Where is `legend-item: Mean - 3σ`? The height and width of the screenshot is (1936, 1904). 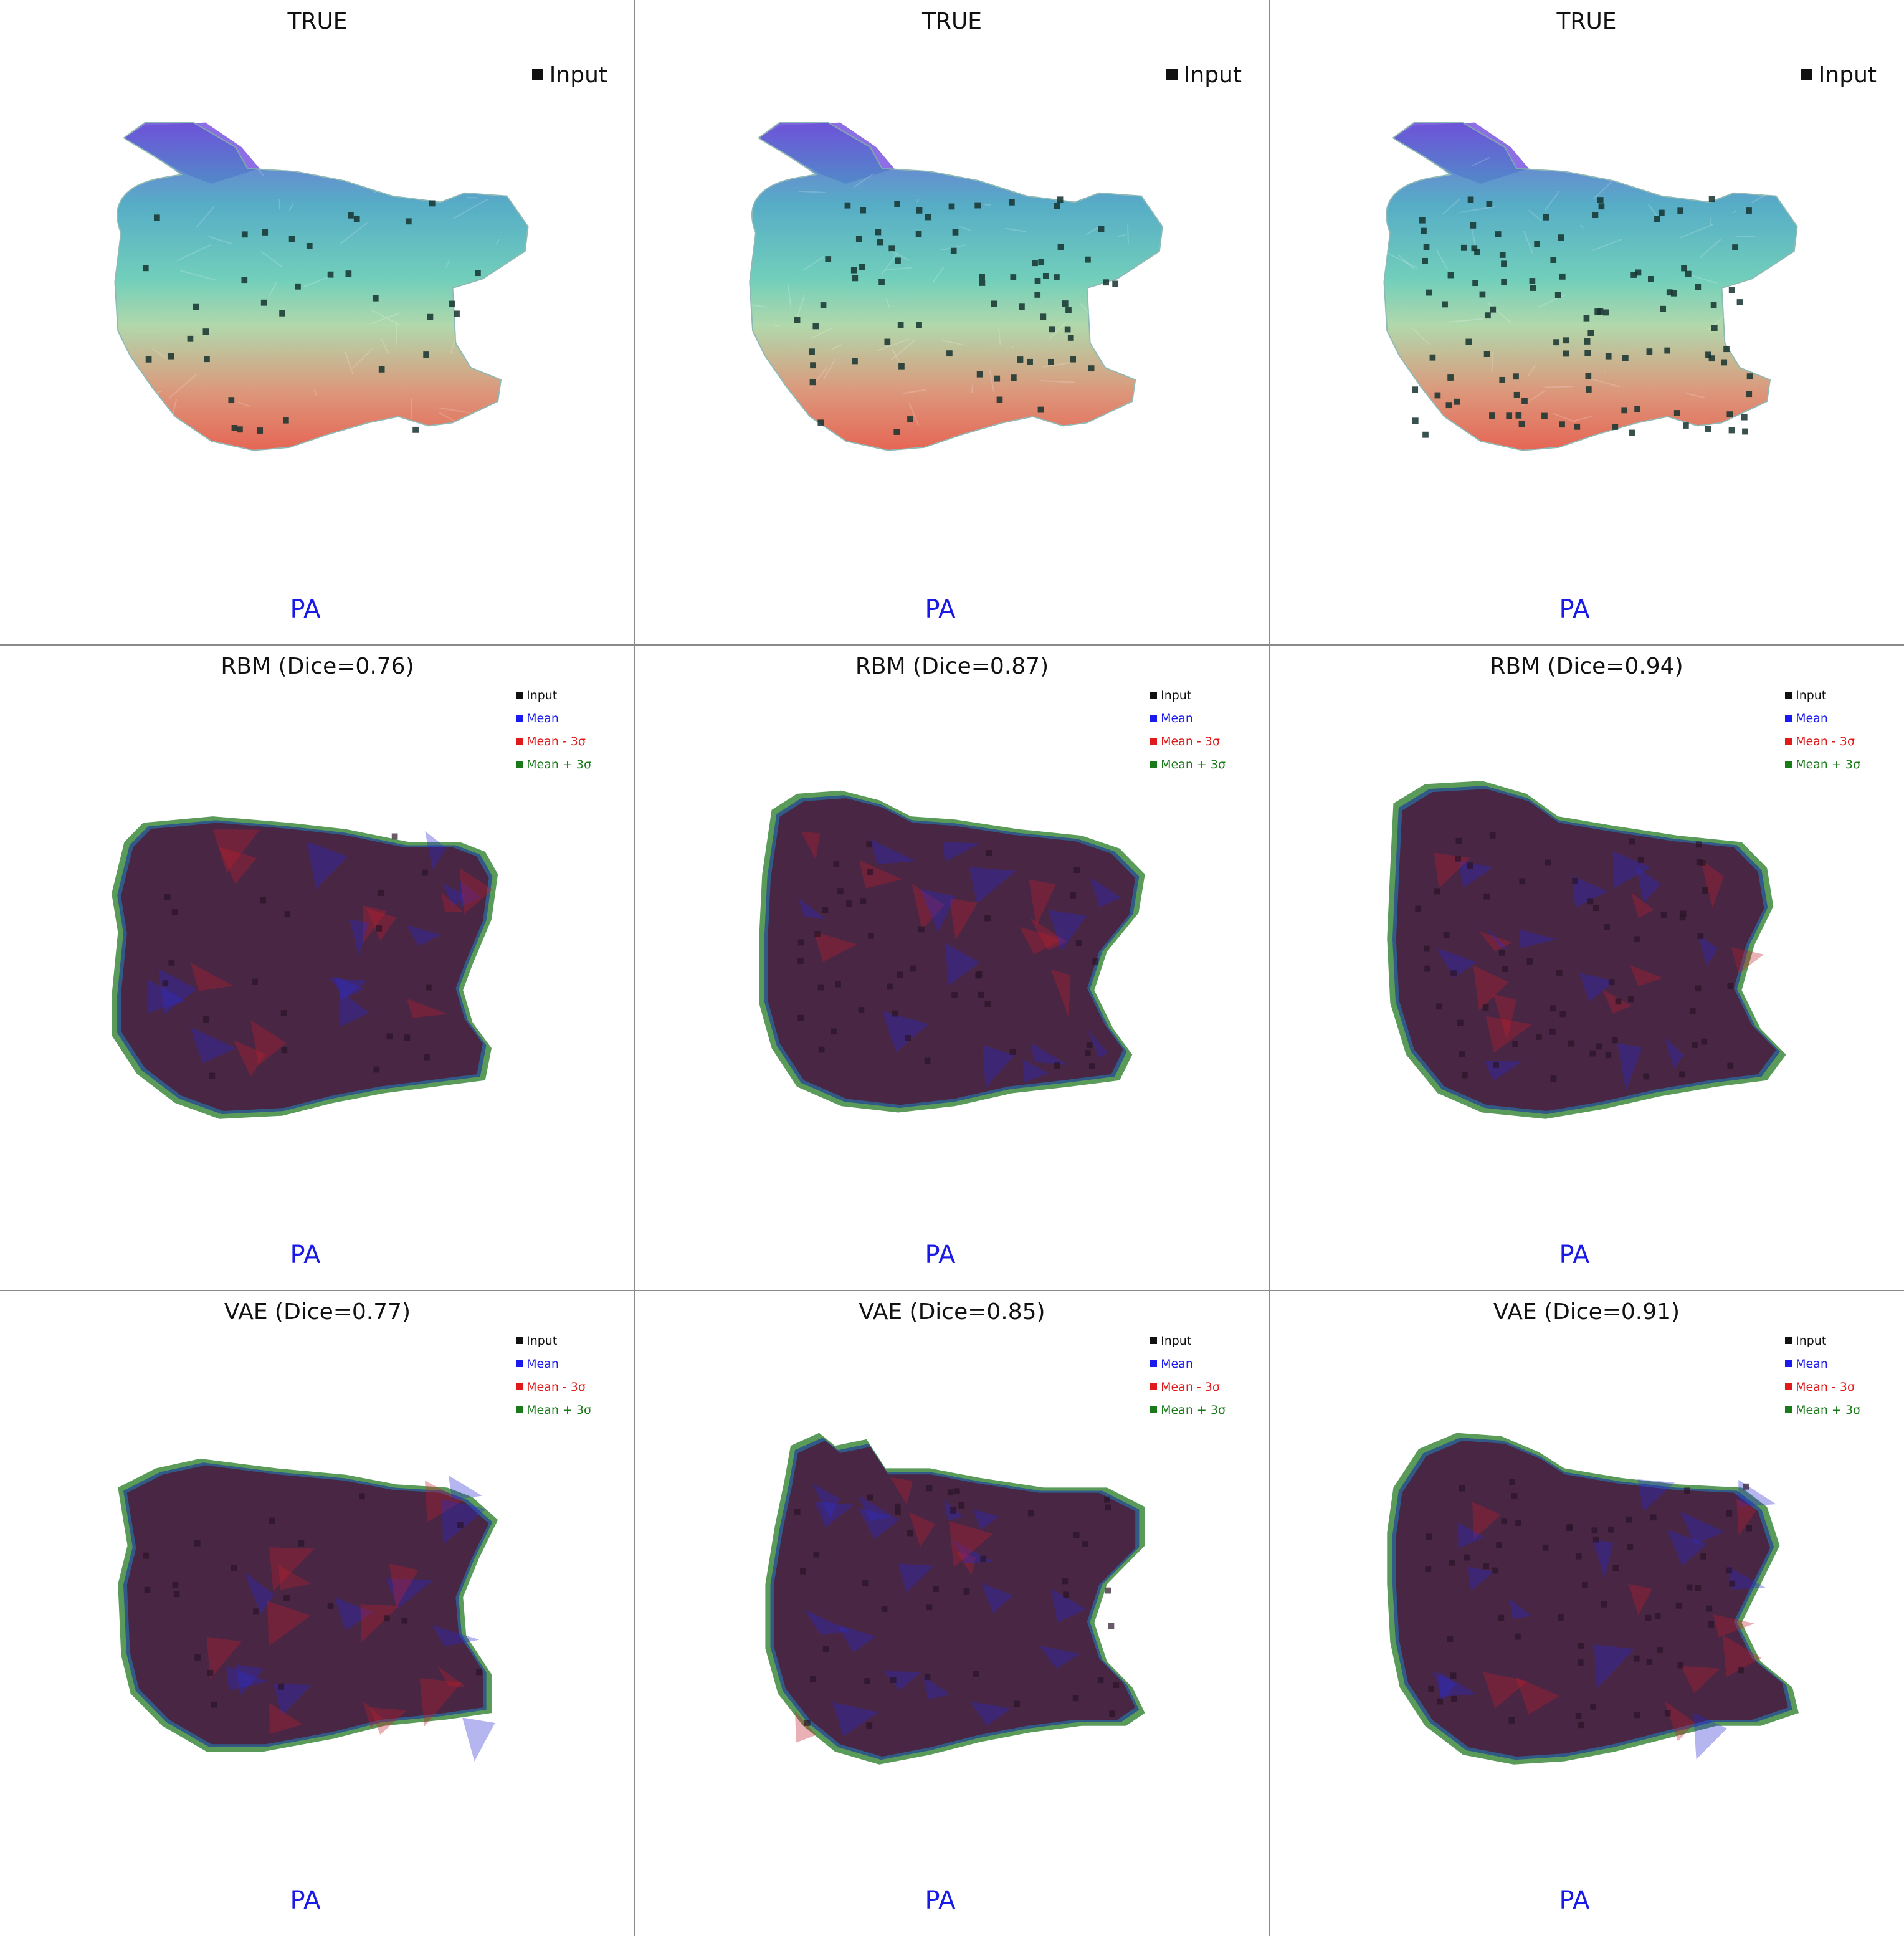
legend-item: Mean - 3σ is located at coordinates (1823, 1386).